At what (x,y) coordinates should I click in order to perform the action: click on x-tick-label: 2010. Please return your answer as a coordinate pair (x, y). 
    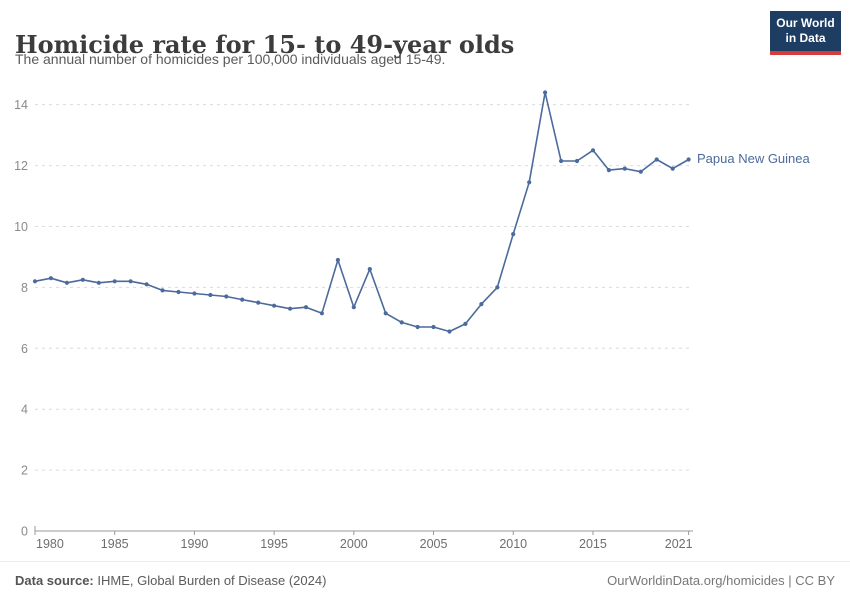
    Looking at the image, I should click on (513, 544).